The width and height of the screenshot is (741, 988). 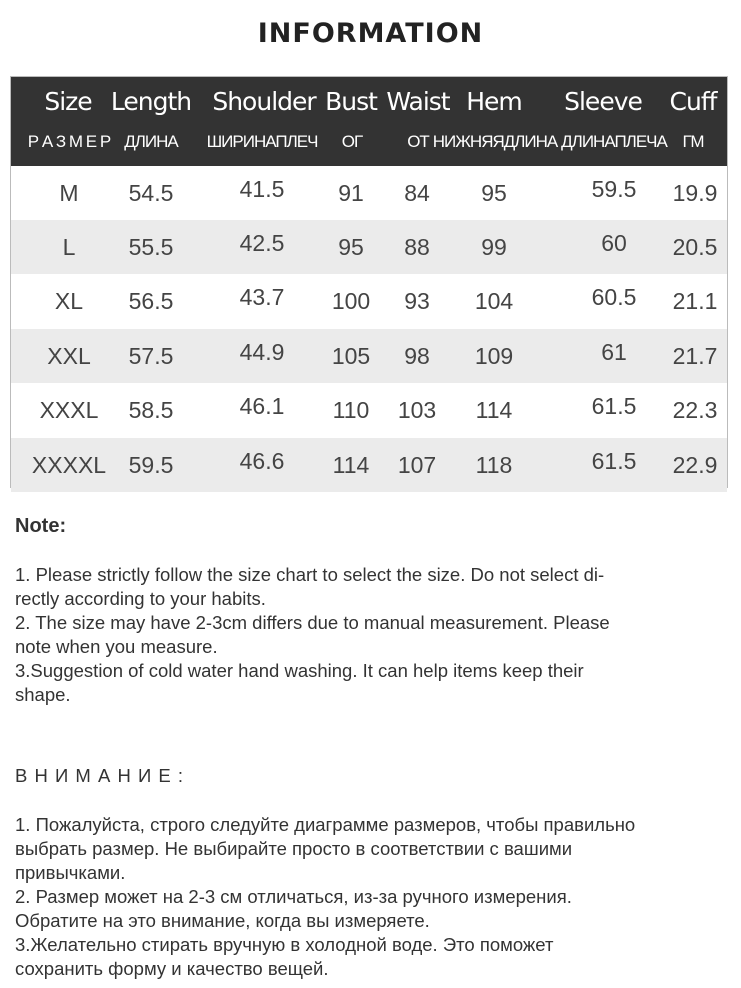 What do you see at coordinates (494, 301) in the screenshot?
I see `table-cell: 104` at bounding box center [494, 301].